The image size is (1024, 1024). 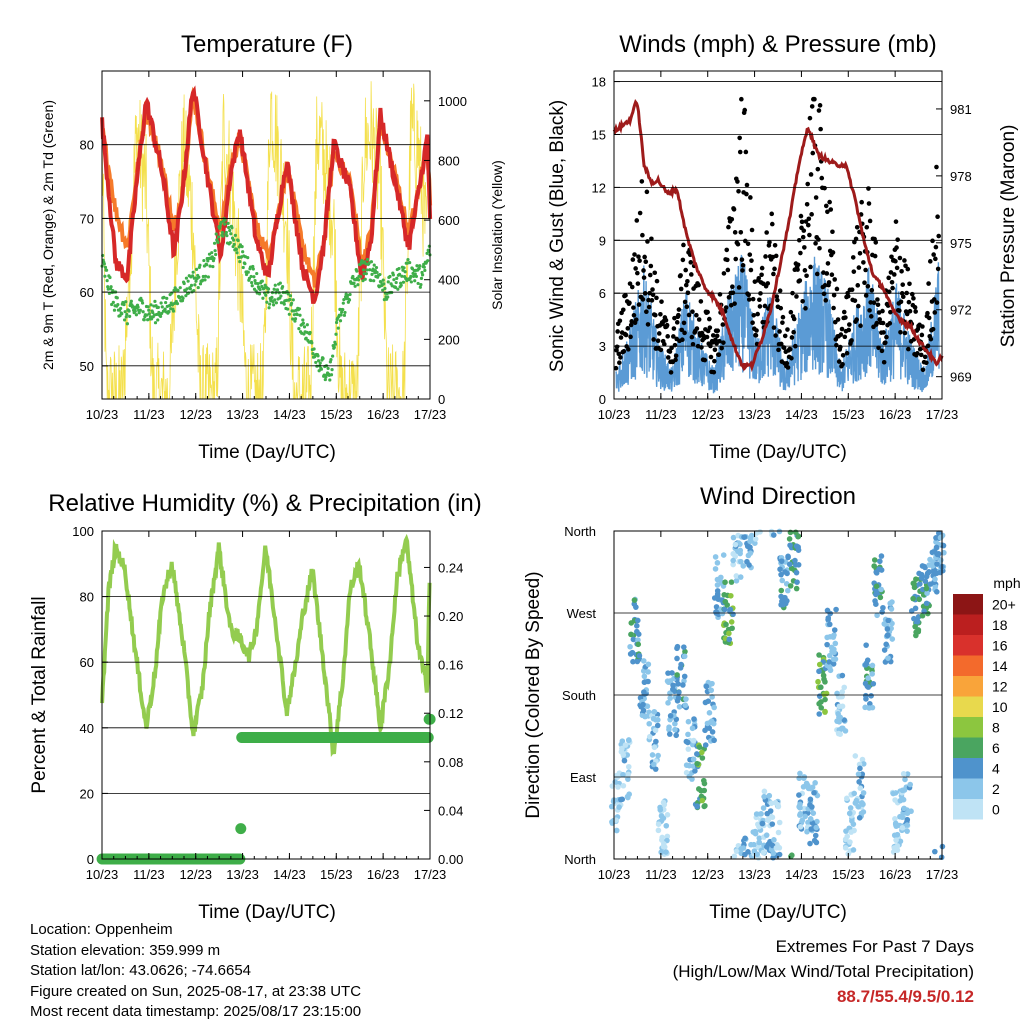 What do you see at coordinates (87, 366) in the screenshot?
I see `temperature-ytick-label: 50` at bounding box center [87, 366].